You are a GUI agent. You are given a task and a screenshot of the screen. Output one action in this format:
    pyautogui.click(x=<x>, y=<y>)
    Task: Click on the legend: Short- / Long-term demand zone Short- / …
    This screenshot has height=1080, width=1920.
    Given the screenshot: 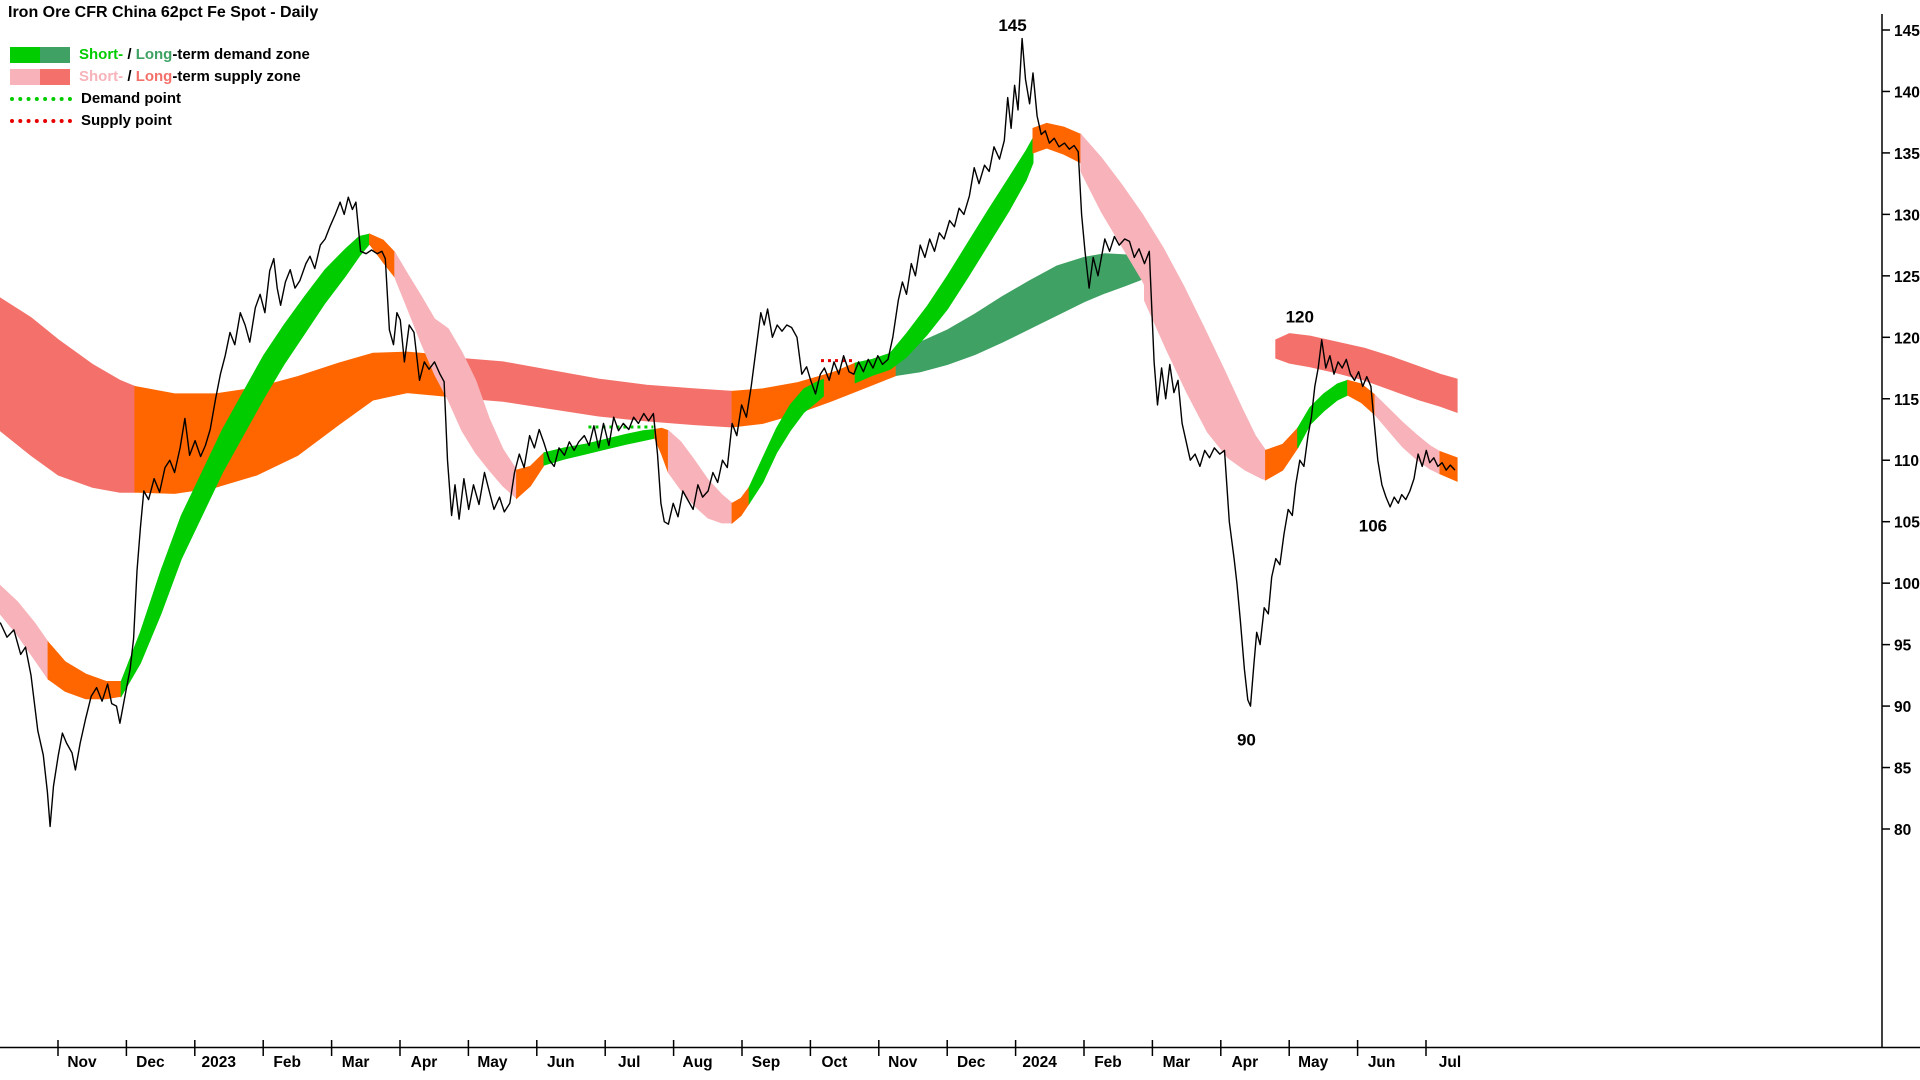 What is the action you would take?
    pyautogui.click(x=160, y=88)
    